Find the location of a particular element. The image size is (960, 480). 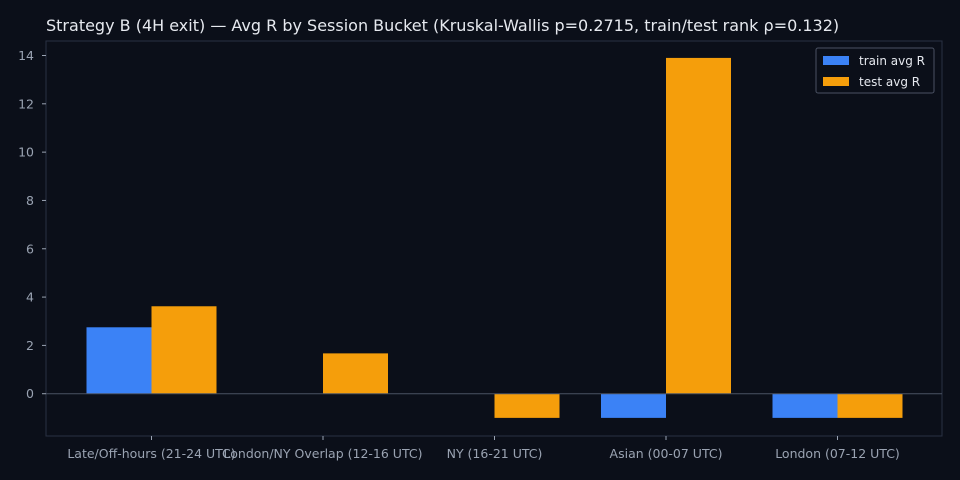

y-tick-label: 2 is located at coordinates (30, 345).